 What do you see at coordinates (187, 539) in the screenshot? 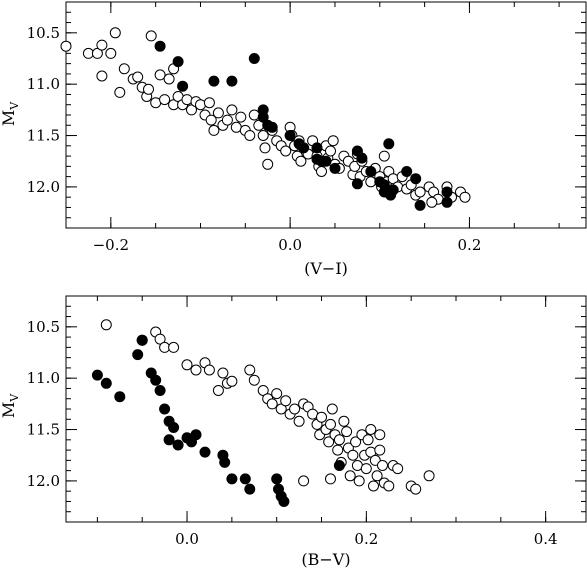
I see `x-tick-label: 0.0` at bounding box center [187, 539].